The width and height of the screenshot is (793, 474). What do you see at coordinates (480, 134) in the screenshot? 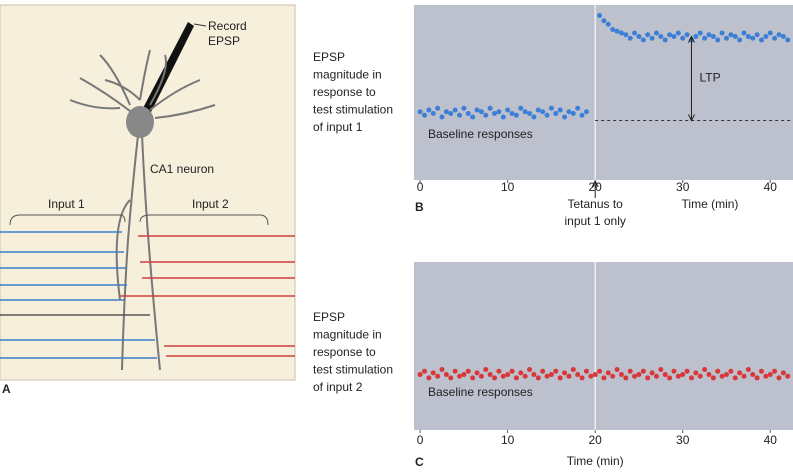
I see `annotation: Baseline responses` at bounding box center [480, 134].